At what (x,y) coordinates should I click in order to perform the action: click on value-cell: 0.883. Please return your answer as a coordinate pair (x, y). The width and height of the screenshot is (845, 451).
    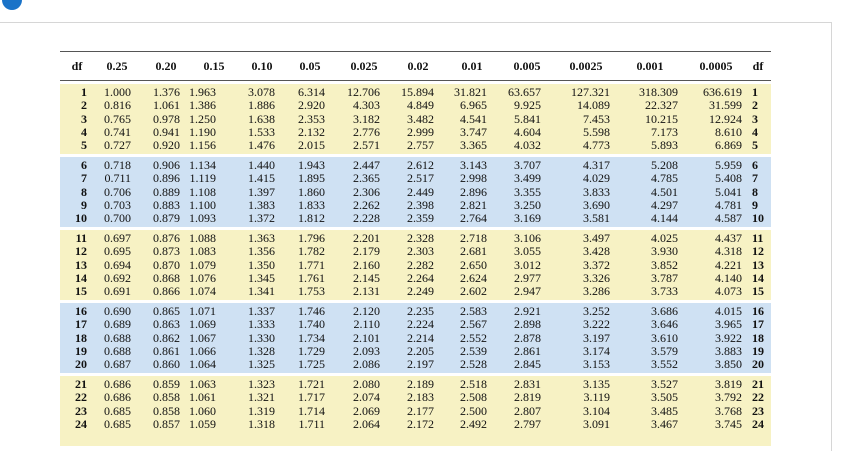
    Looking at the image, I should click on (166, 204).